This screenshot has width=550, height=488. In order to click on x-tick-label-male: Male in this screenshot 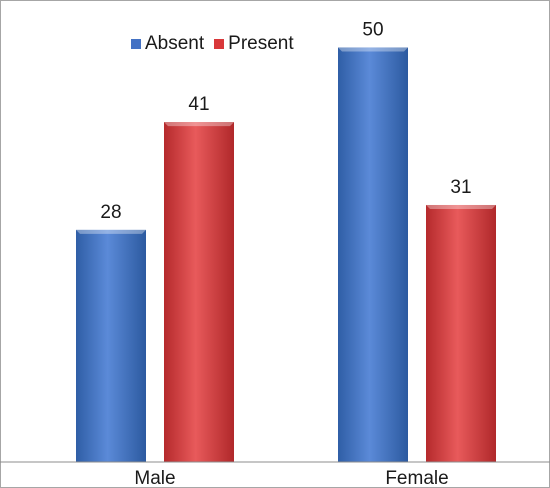, I will do `click(154, 478)`.